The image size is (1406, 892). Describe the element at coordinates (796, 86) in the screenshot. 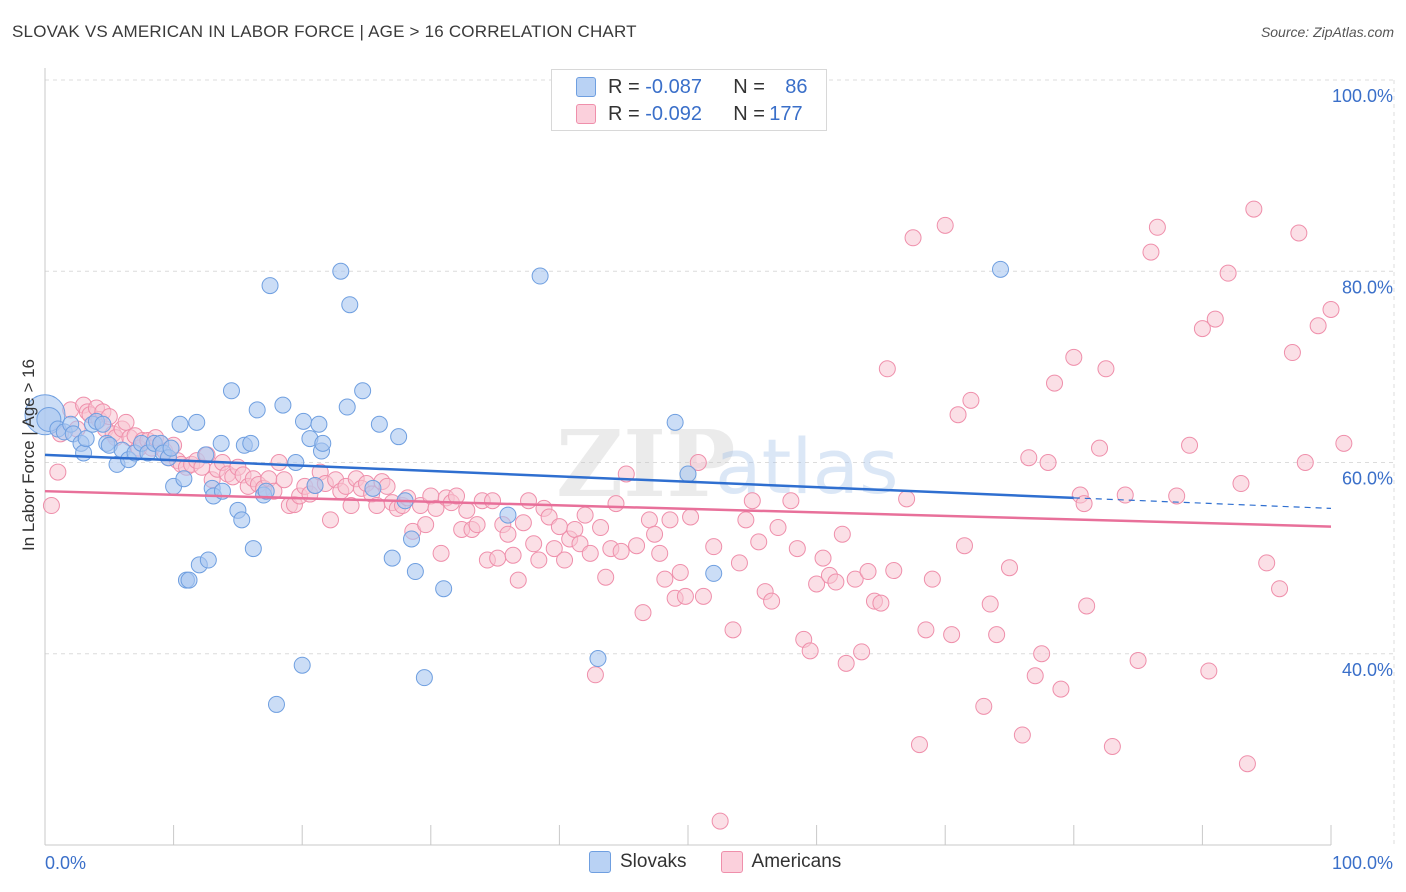

I see `legend-n-value: 86` at that location.